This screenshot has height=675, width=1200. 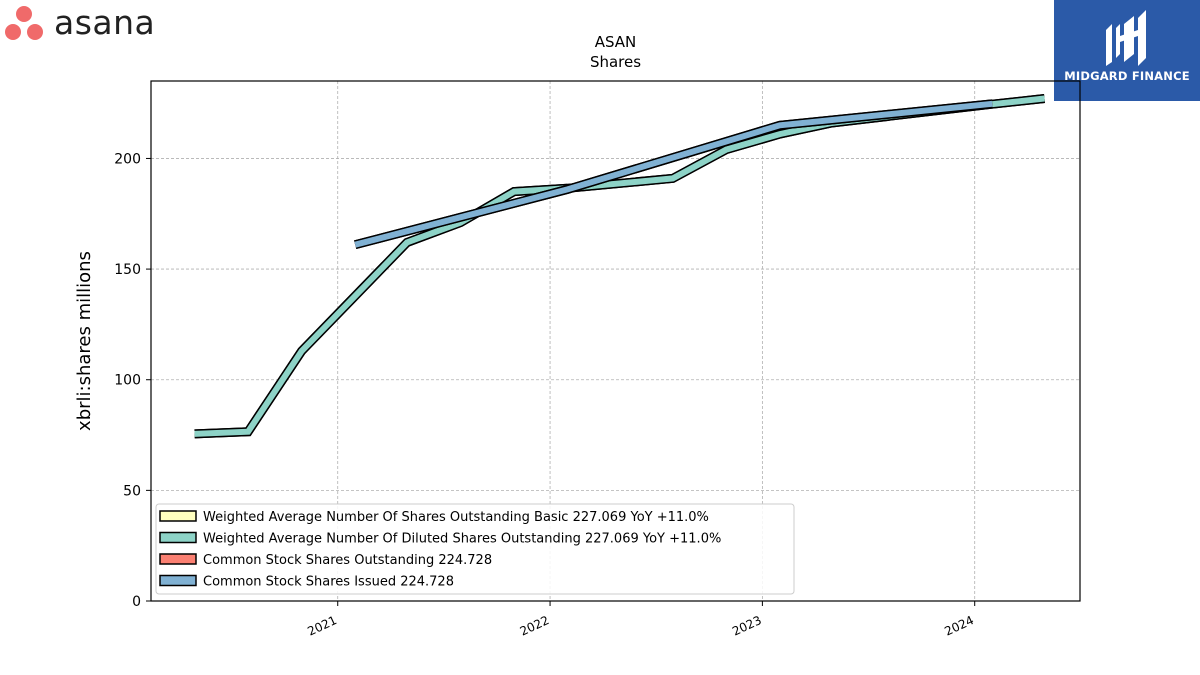 I want to click on chart-subtitle: Shares, so click(x=615, y=62).